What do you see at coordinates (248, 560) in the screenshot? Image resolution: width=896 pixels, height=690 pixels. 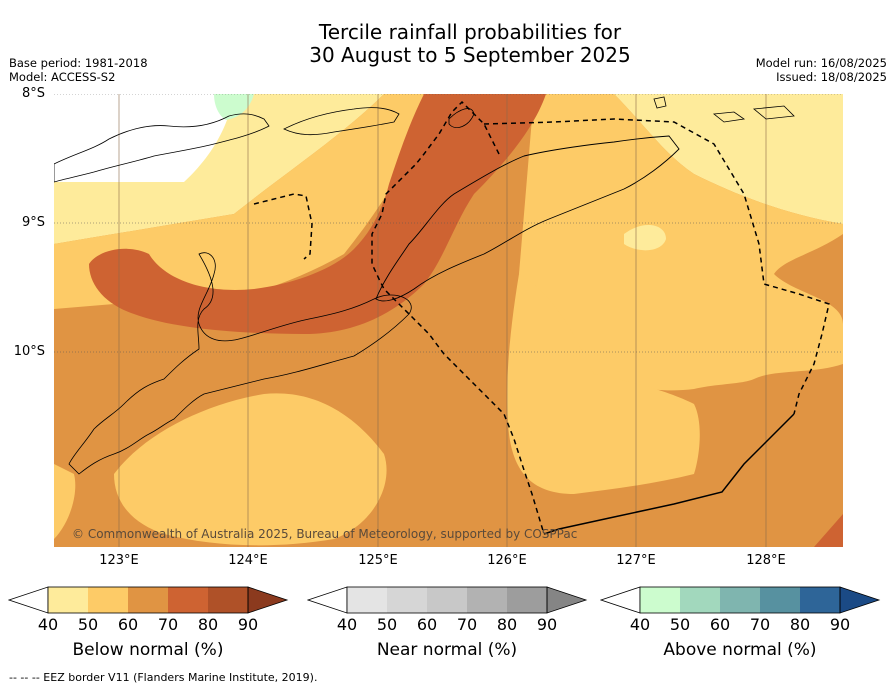 I see `lon-label-124e: 124°E` at bounding box center [248, 560].